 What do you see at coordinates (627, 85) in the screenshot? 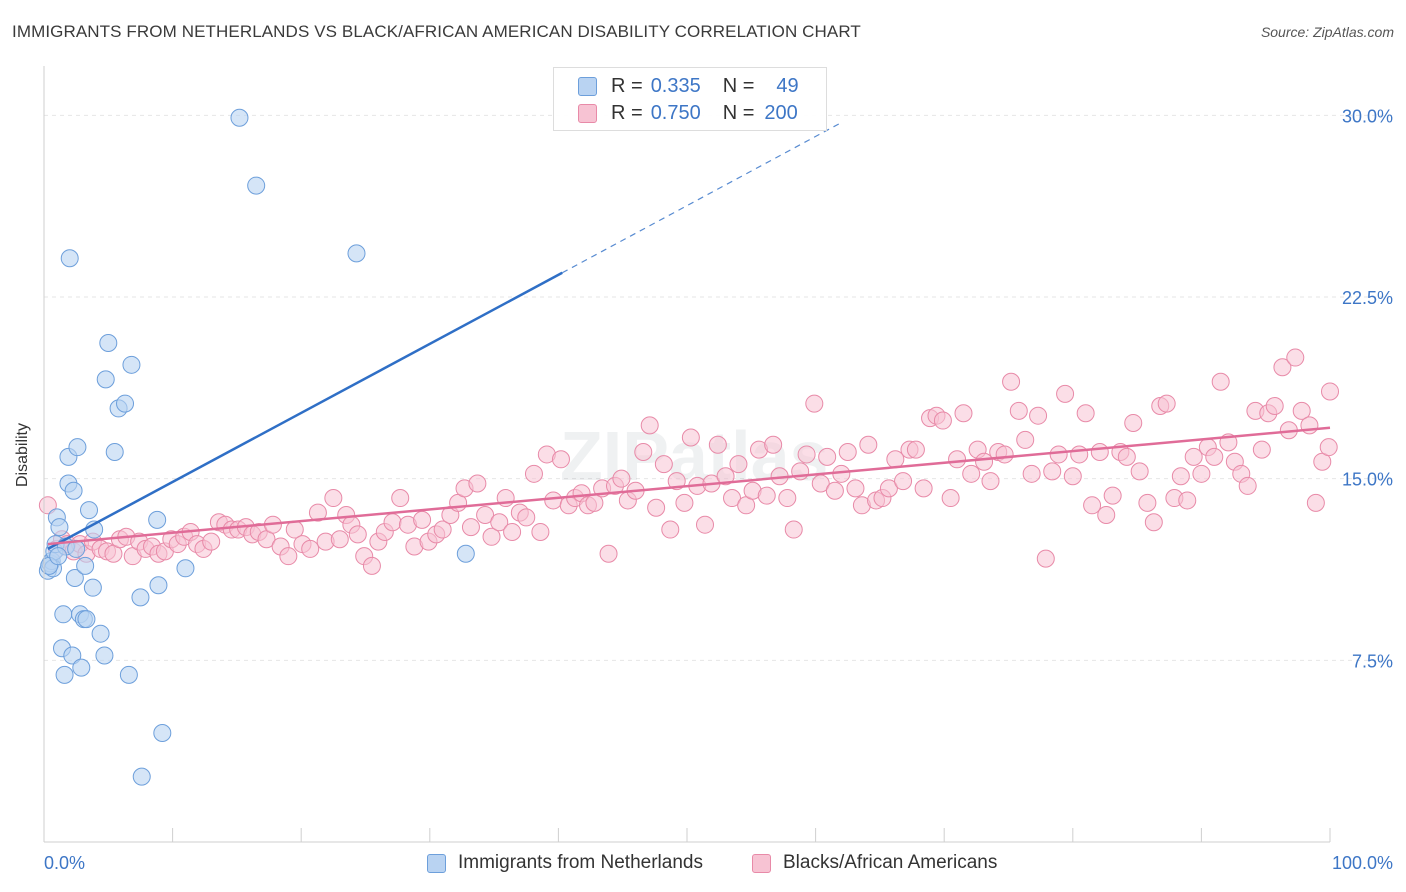
I see `r-label: R =` at bounding box center [627, 85].